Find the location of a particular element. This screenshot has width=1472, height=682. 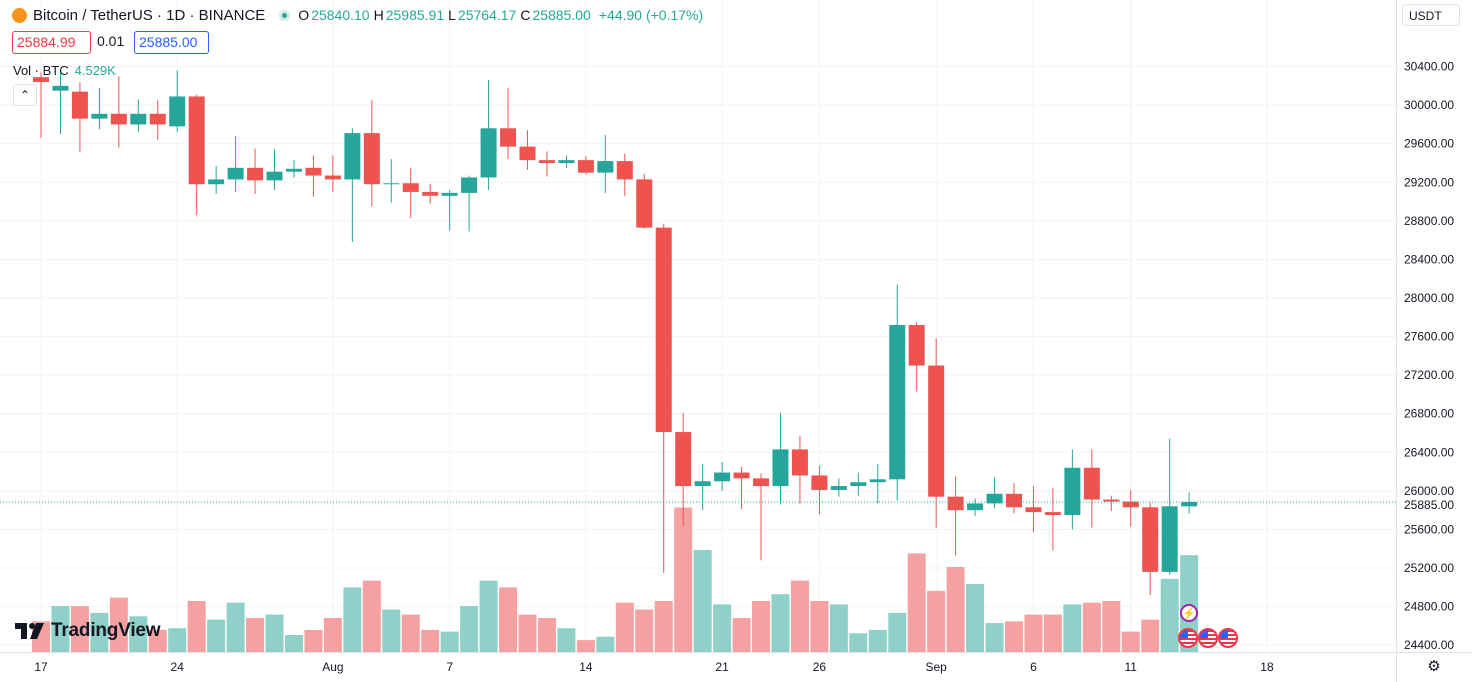

market-status-icon is located at coordinates (285, 15).